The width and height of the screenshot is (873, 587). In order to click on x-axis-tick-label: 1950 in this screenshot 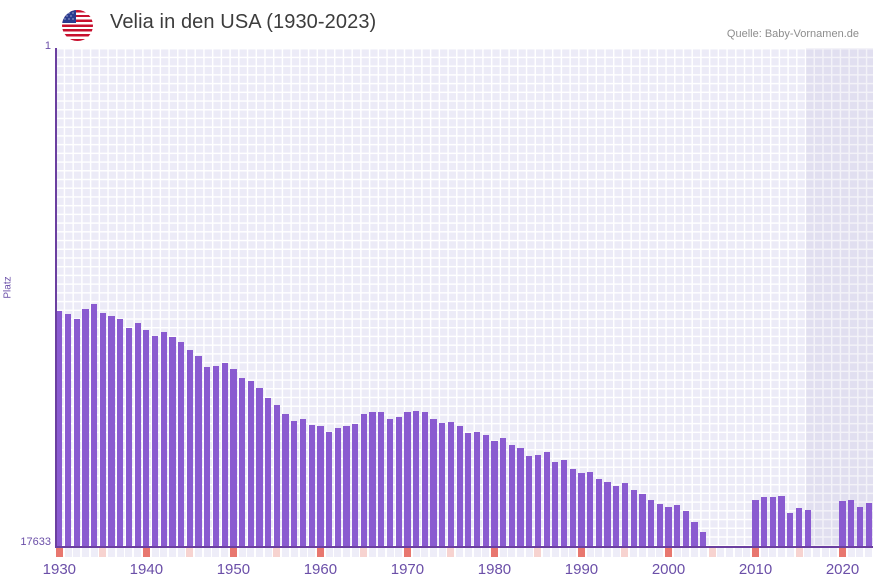, I will do `click(233, 569)`.